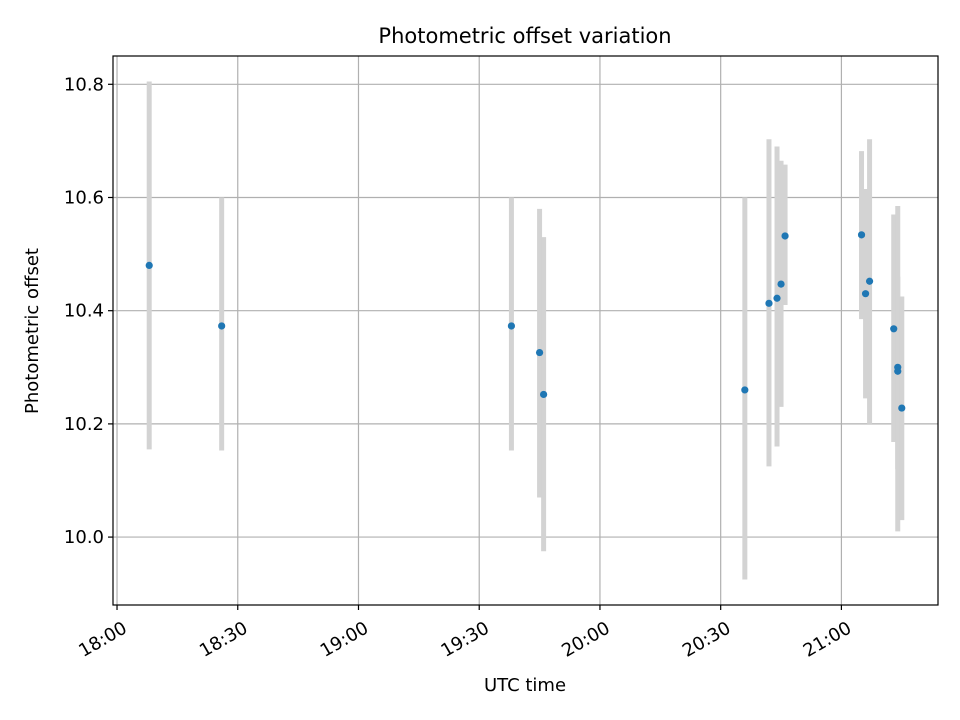 This screenshot has width=960, height=720. I want to click on x-axis-label: UTC time, so click(525, 685).